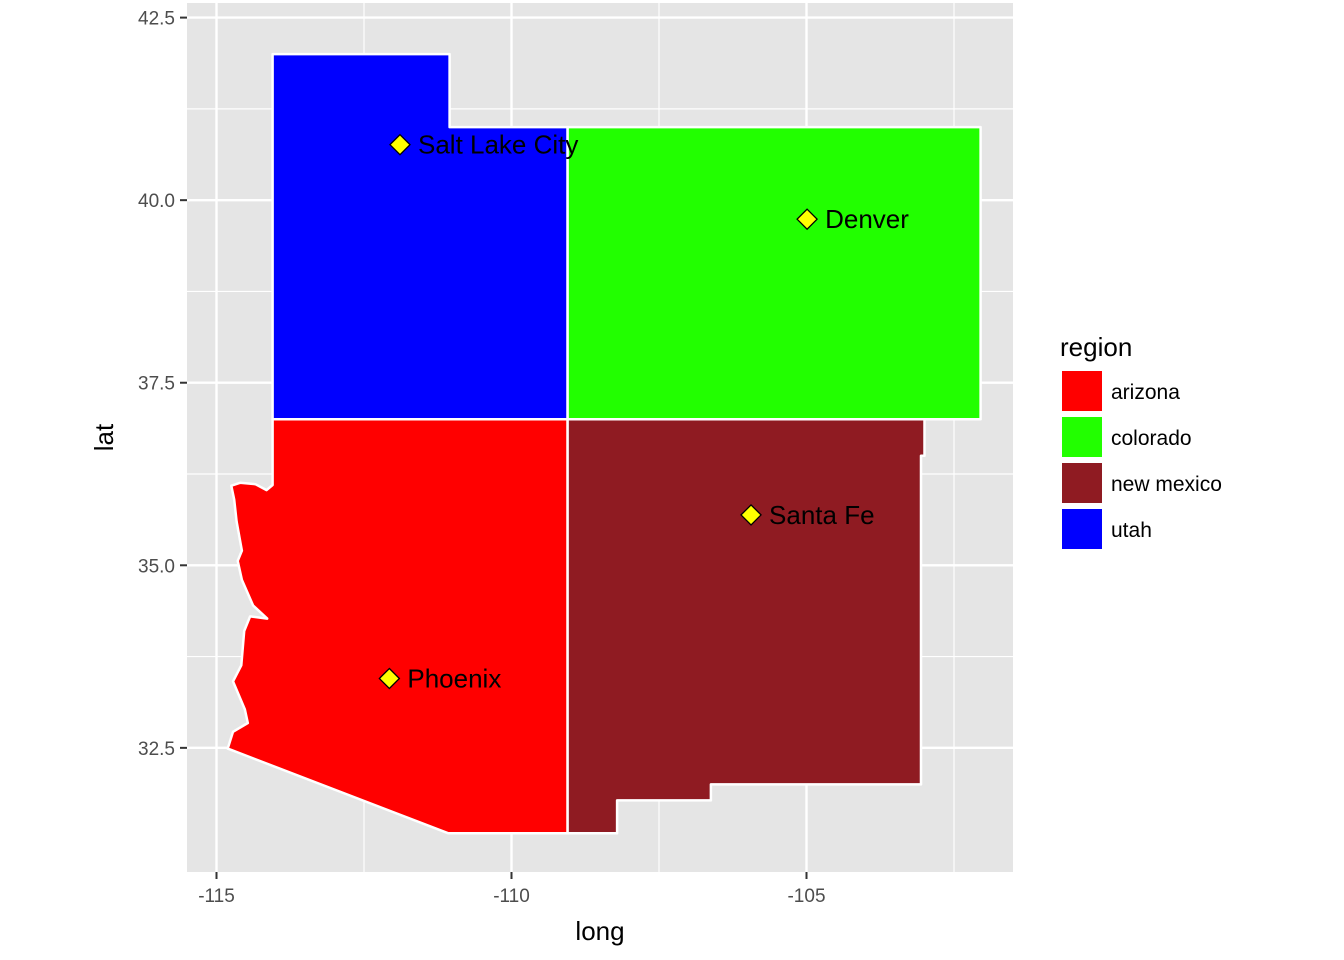 This screenshot has width=1344, height=960. I want to click on legend-key-new-mexico, so click(1082, 483).